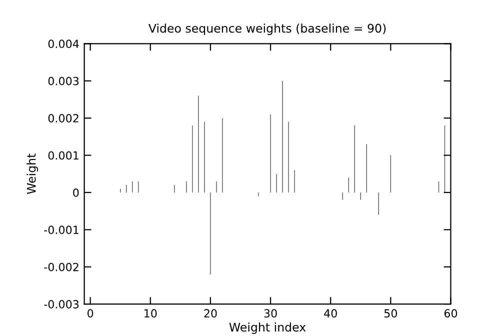  I want to click on x-tick-label: 60, so click(451, 313).